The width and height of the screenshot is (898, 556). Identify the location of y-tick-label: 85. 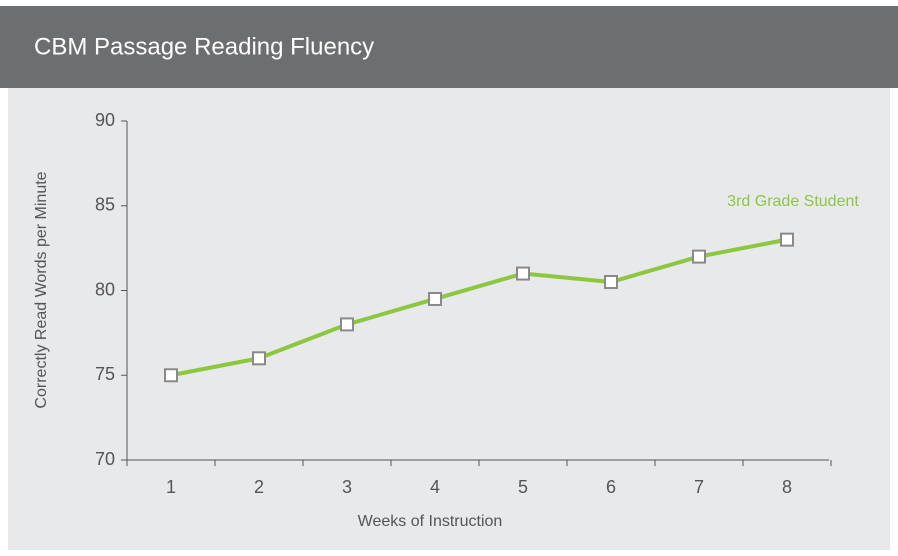
(105, 205).